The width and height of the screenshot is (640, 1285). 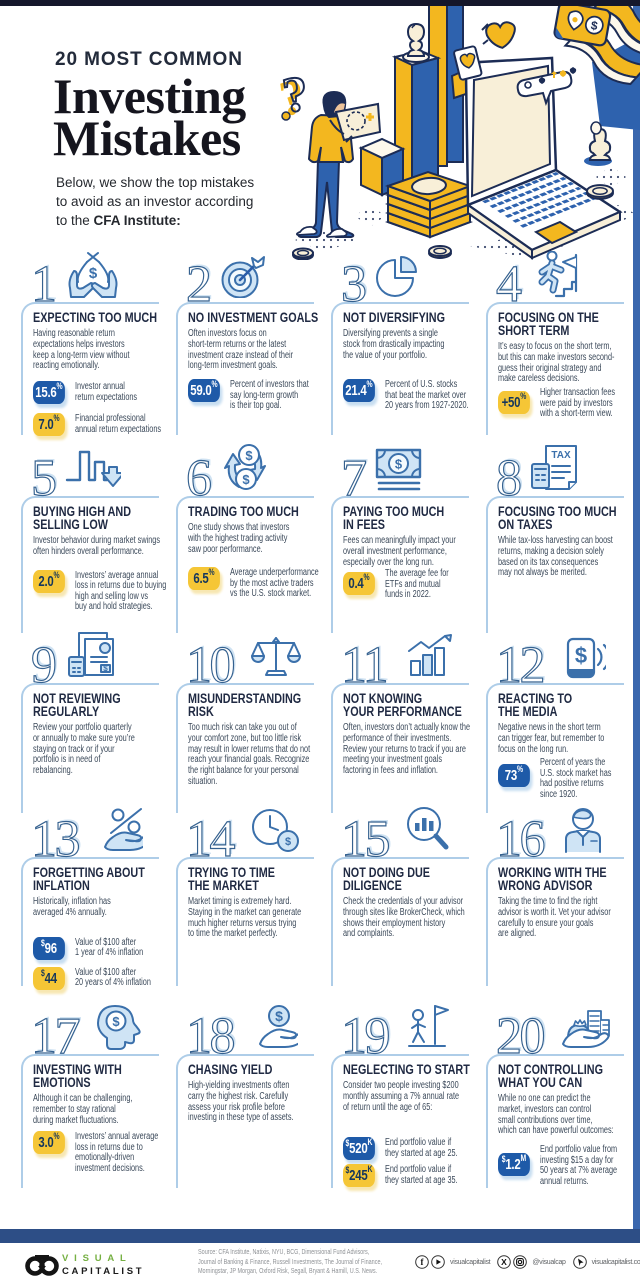 I want to click on svg-text: X, so click(x=505, y=1262).